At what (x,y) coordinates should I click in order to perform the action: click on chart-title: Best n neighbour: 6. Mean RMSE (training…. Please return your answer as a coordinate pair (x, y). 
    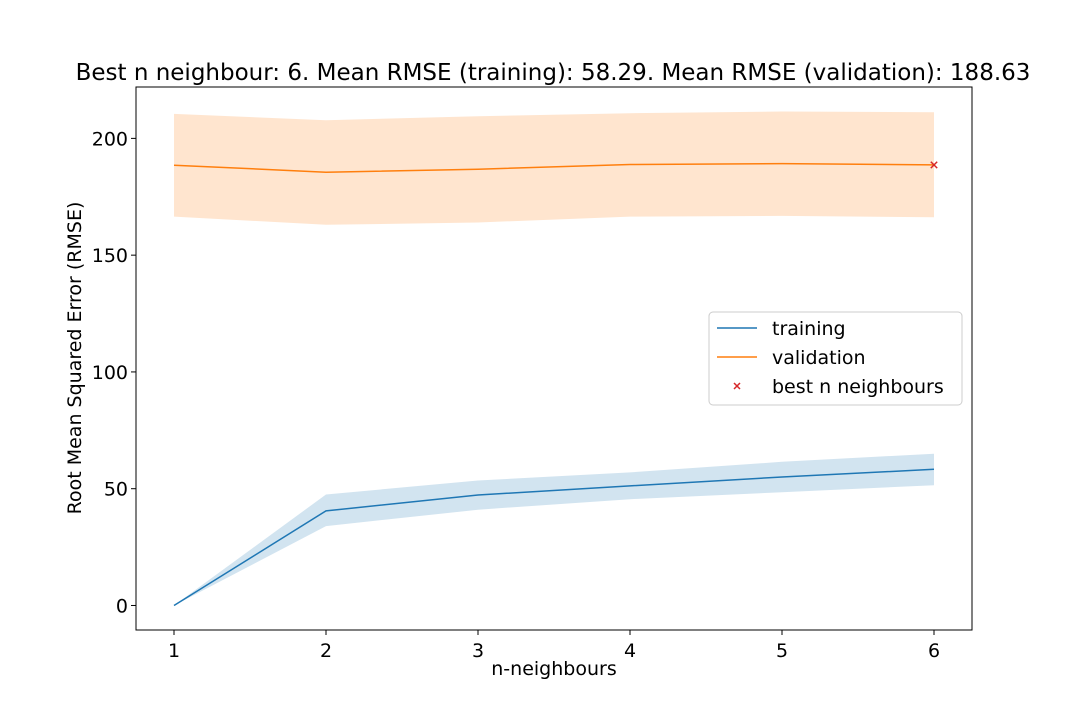
    Looking at the image, I should click on (553, 73).